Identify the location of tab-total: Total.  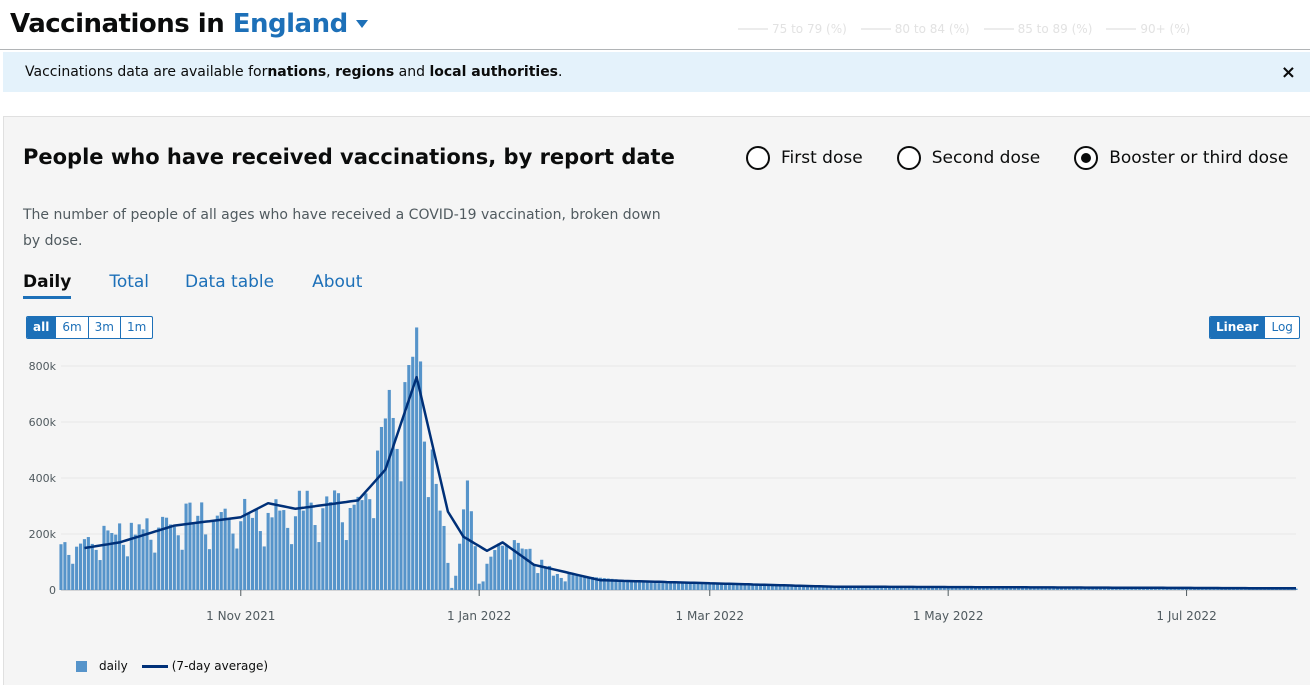
(129, 282).